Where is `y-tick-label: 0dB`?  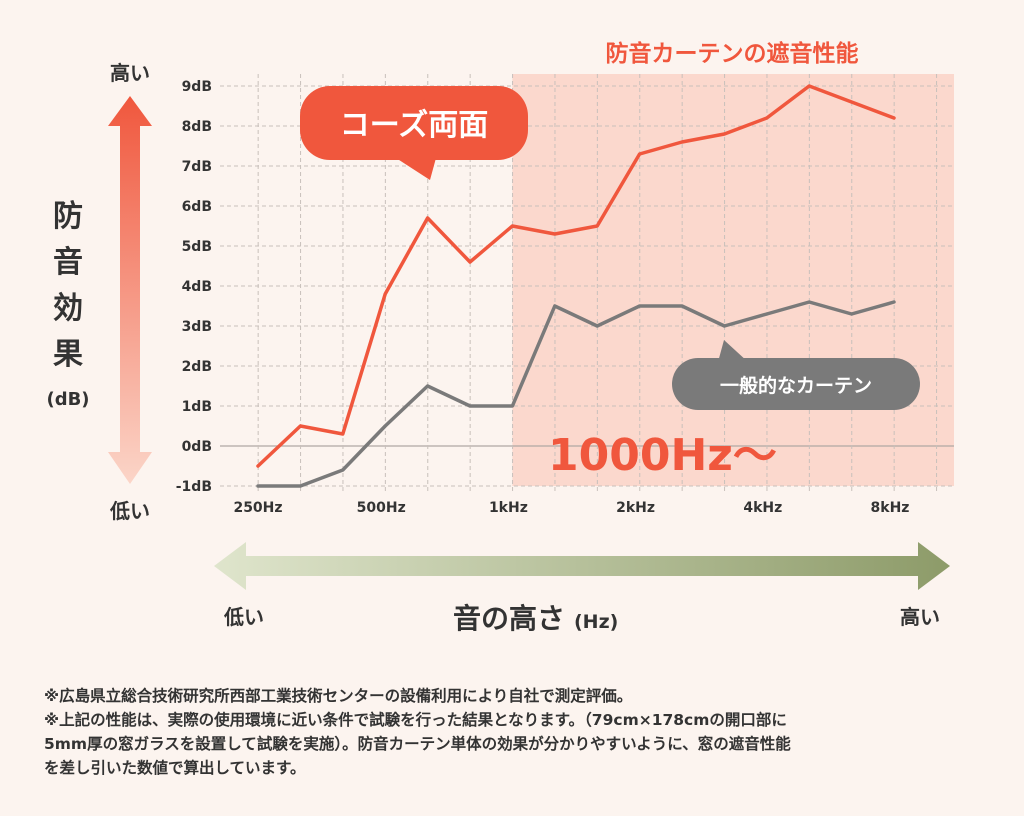 y-tick-label: 0dB is located at coordinates (197, 447).